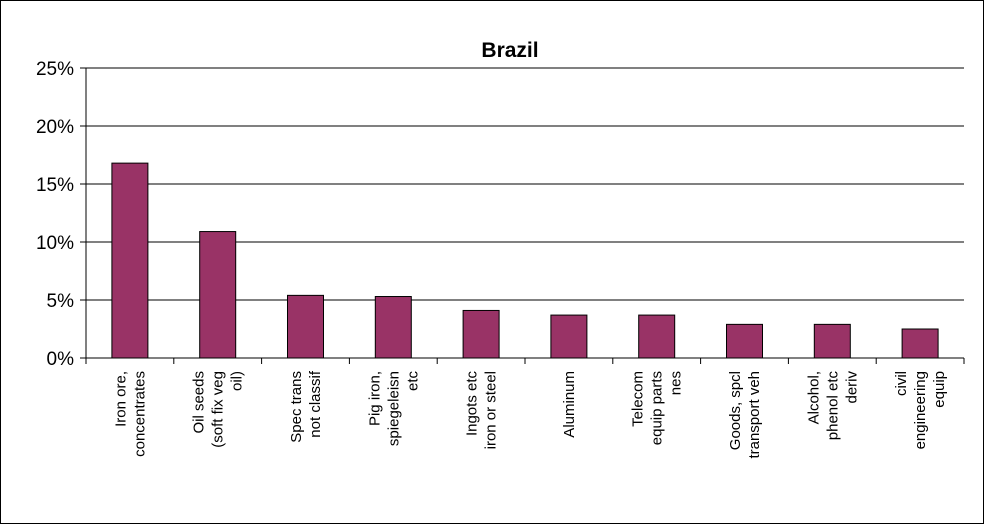 The height and width of the screenshot is (528, 984). Describe the element at coordinates (638, 399) in the screenshot. I see `x-tick-label-line: Telecom` at that location.